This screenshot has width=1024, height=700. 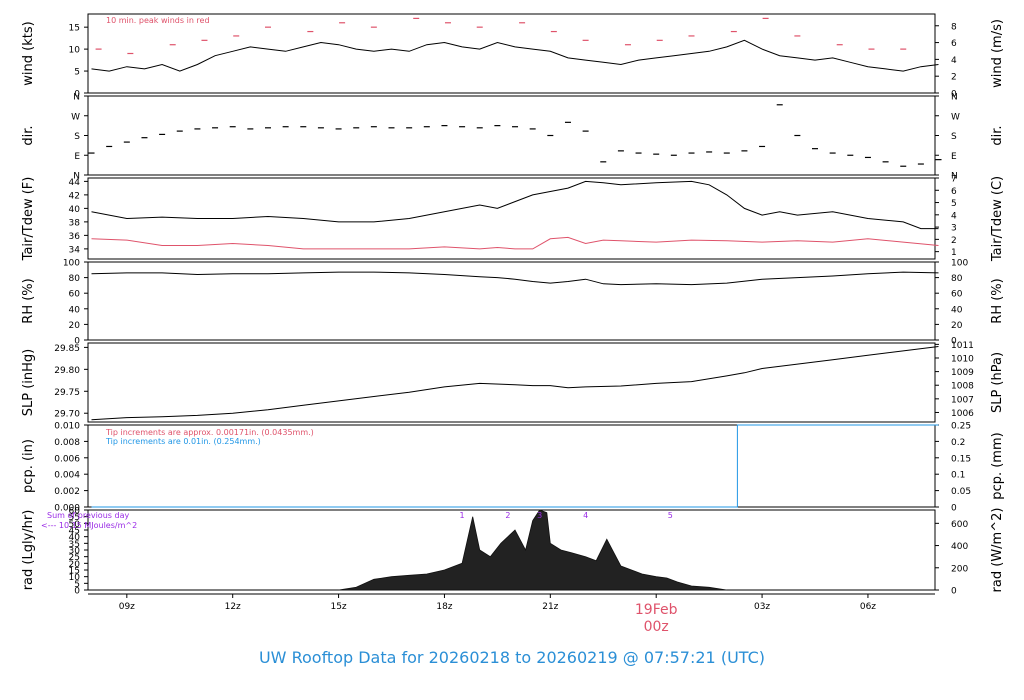 I want to click on x-tick-label: 09z, so click(x=127, y=607).